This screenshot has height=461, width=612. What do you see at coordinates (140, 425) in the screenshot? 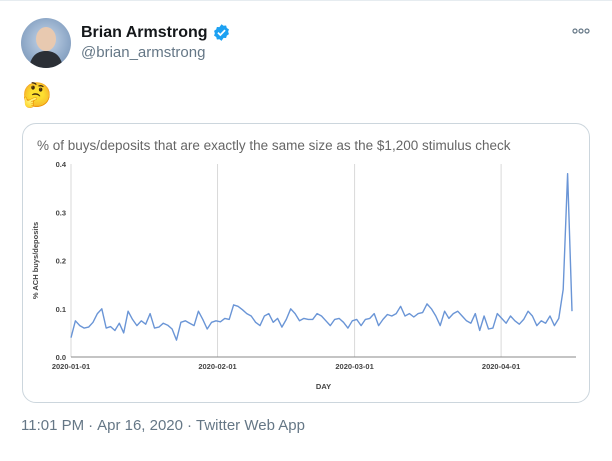
I see `tweet-date: Apr 16, 2020` at bounding box center [140, 425].